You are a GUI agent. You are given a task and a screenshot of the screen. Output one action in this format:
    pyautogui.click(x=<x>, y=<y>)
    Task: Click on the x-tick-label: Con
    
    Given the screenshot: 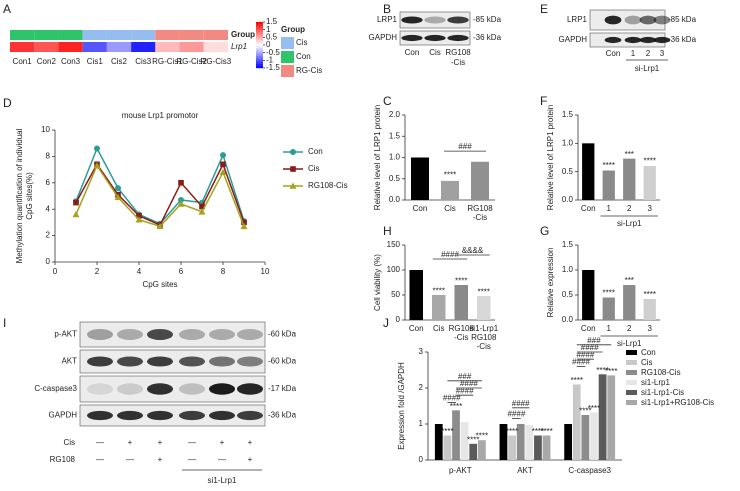 What is the action you would take?
    pyautogui.click(x=588, y=328)
    